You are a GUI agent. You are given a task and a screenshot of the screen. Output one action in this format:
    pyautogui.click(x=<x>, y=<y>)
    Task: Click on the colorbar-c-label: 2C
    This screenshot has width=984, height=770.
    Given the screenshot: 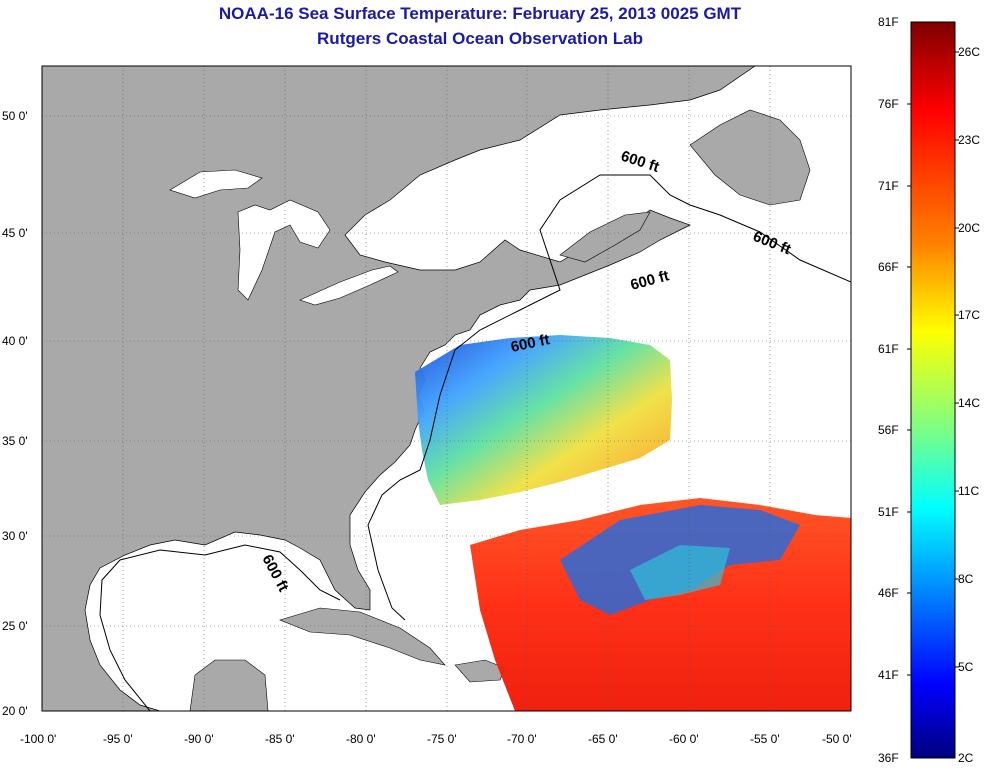 What is the action you would take?
    pyautogui.click(x=966, y=758)
    